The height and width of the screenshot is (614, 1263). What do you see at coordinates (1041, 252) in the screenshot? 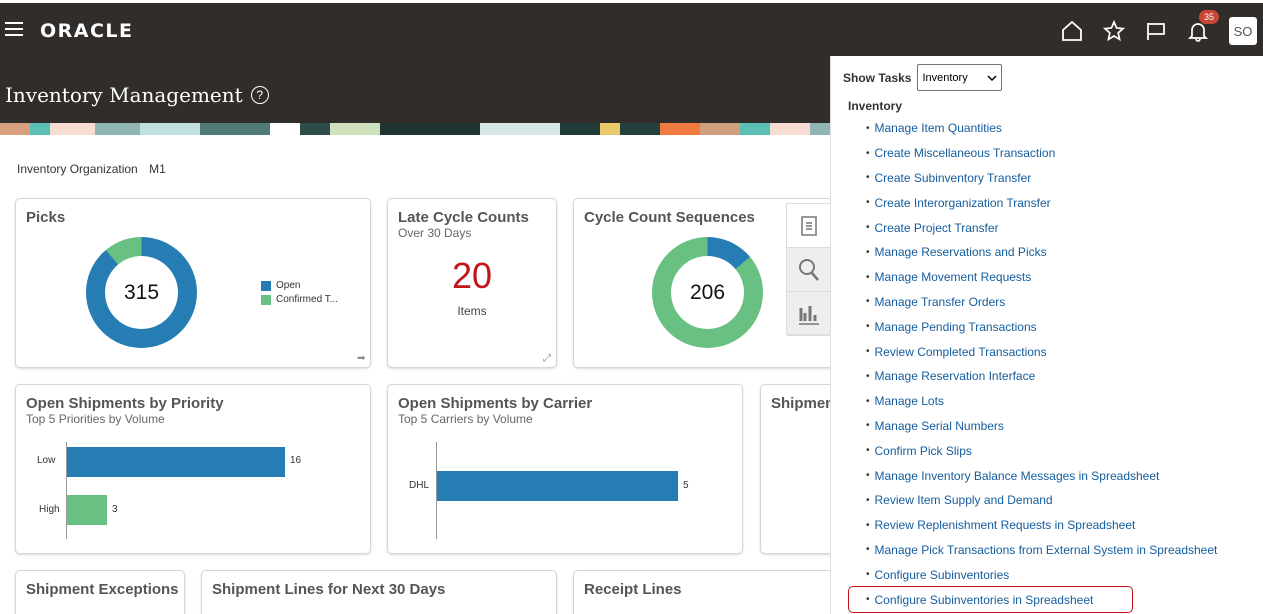
I see `task-link: Manage Reservations and Picks` at bounding box center [1041, 252].